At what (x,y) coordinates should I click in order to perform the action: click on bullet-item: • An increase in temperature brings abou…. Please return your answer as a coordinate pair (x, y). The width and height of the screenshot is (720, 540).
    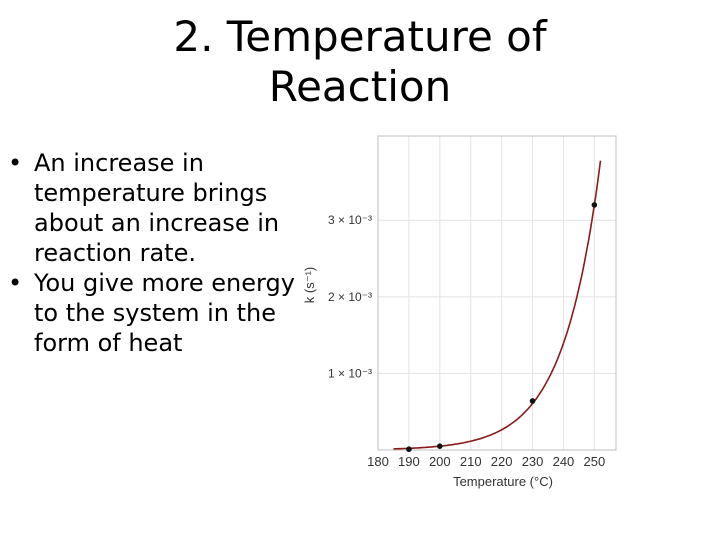
    Looking at the image, I should click on (158, 208).